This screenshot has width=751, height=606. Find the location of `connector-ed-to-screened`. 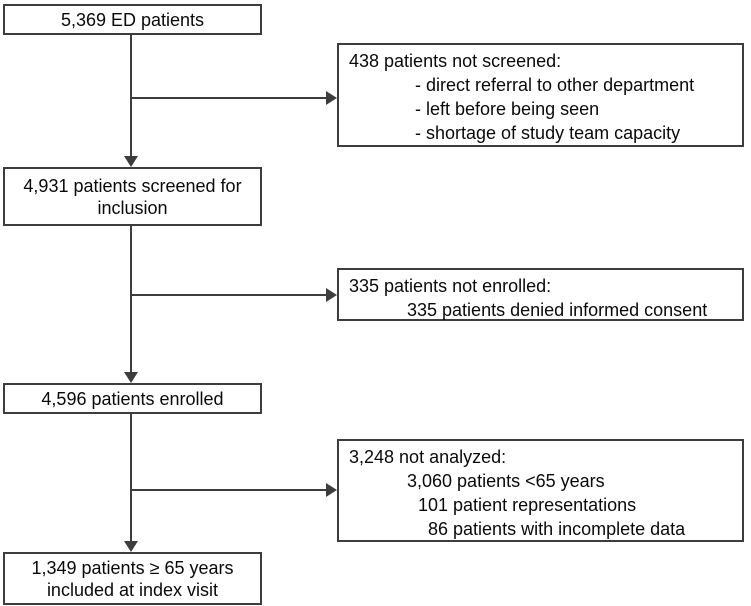

connector-ed-to-screened is located at coordinates (131, 95).